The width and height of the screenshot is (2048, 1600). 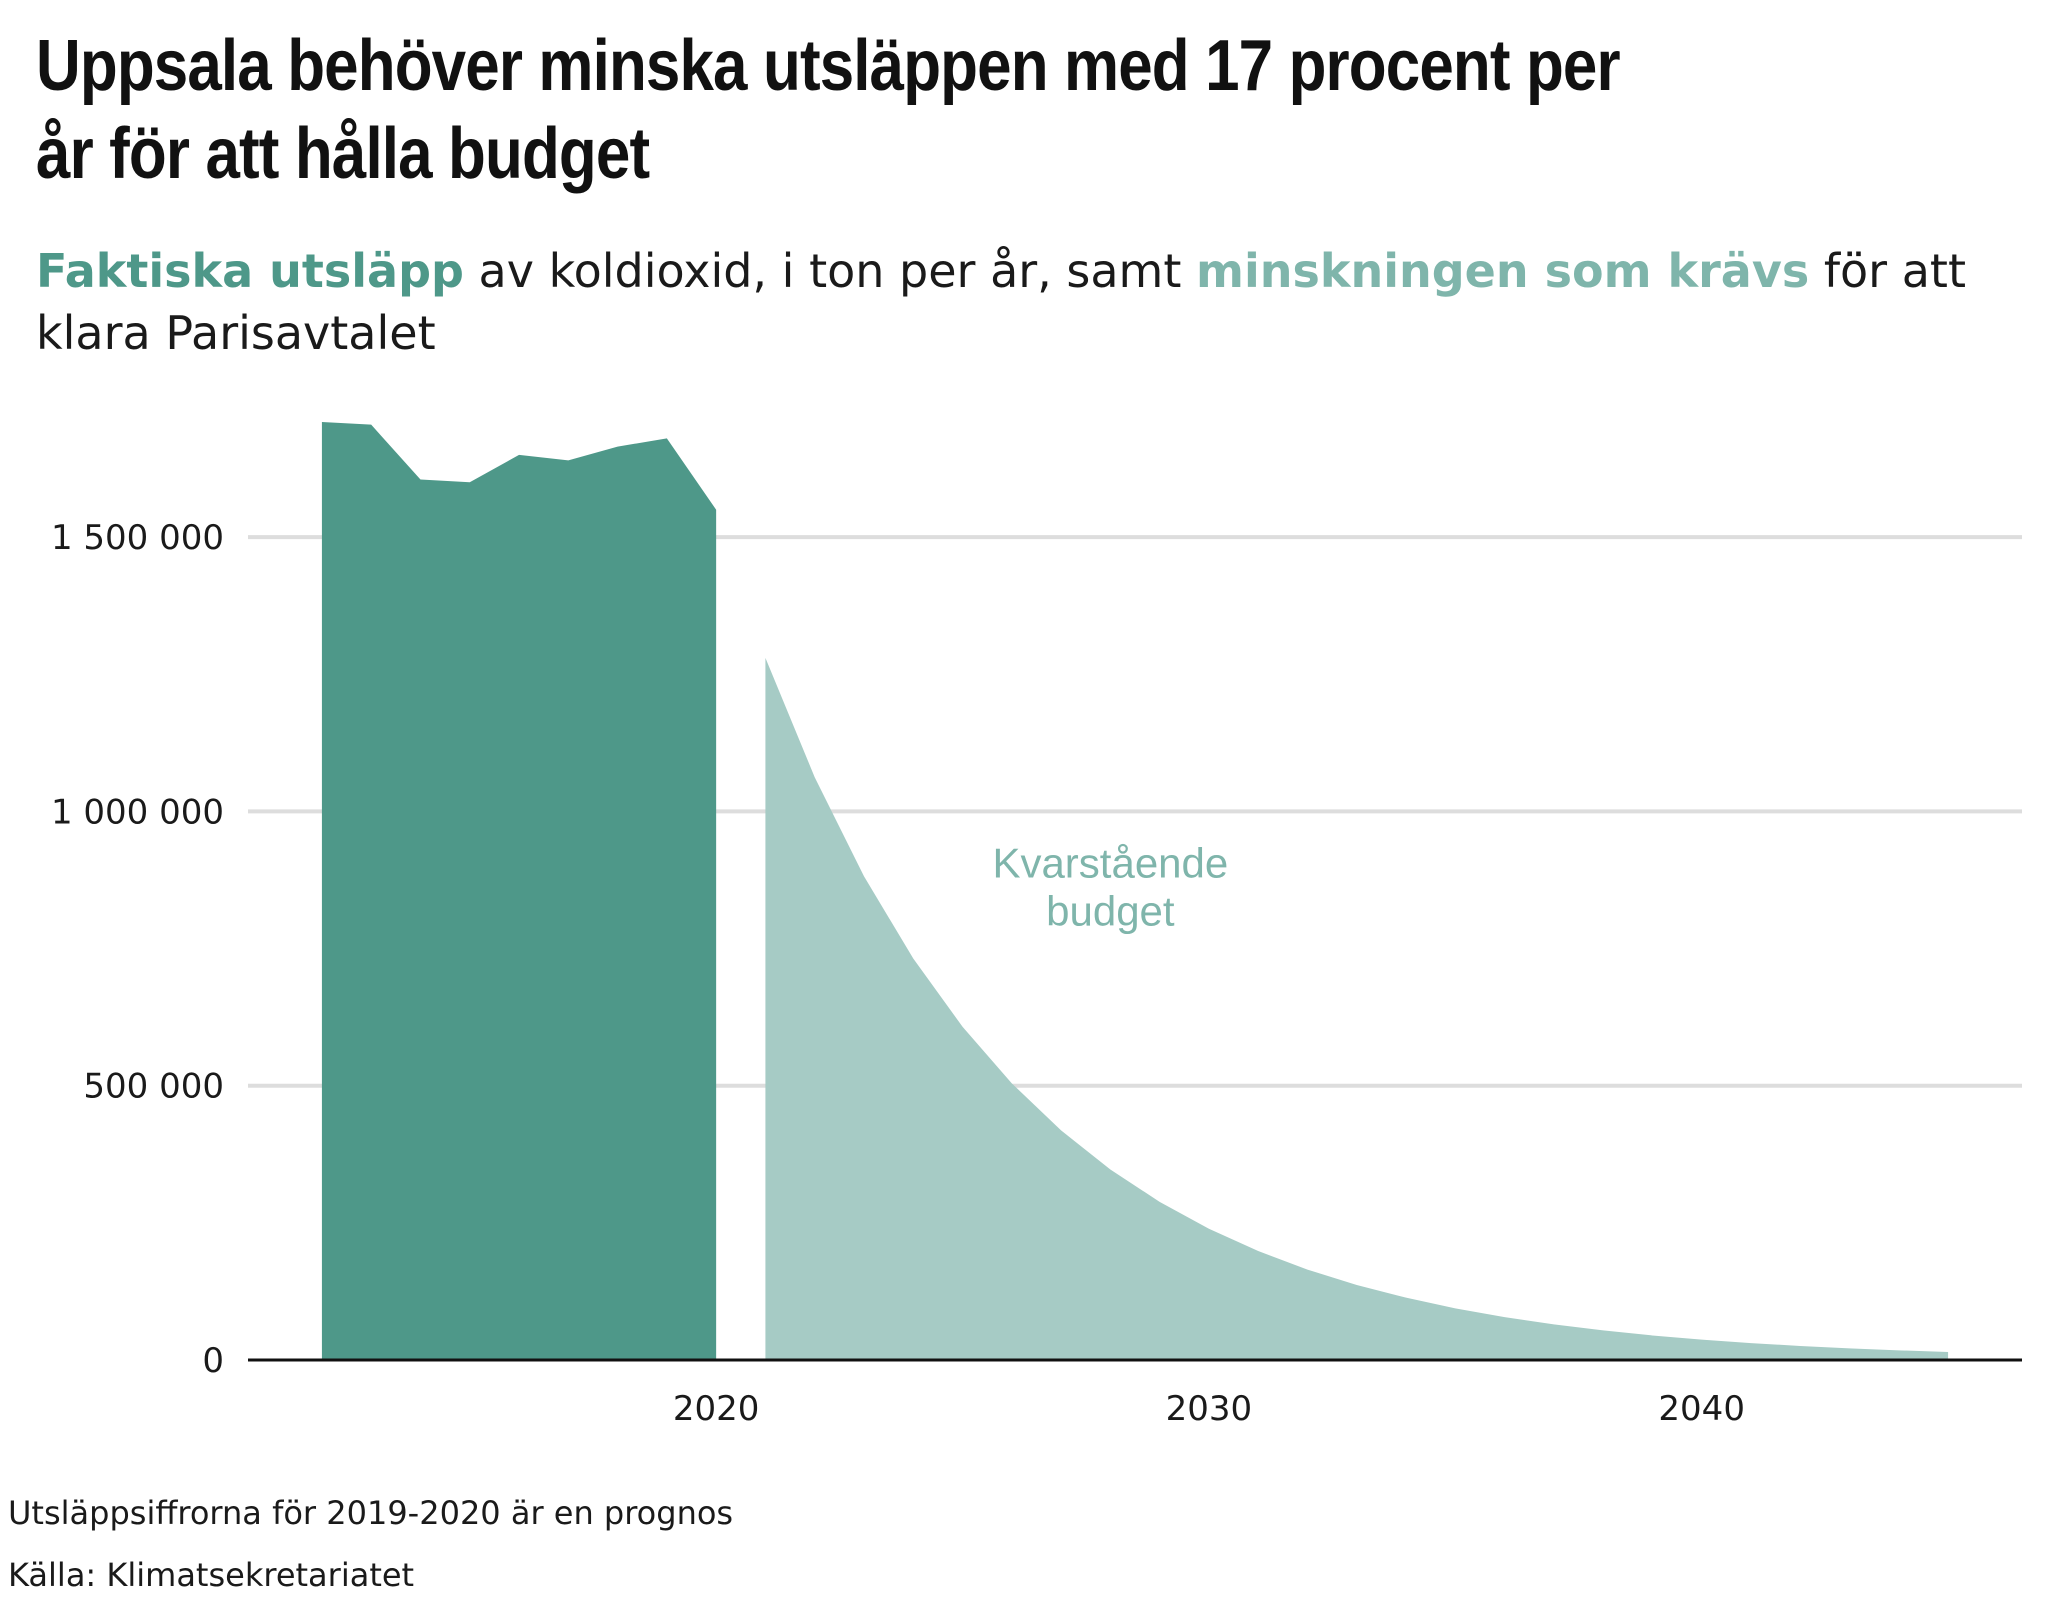 I want to click on budget-annotation: Kvarstående budget, so click(x=1110, y=886).